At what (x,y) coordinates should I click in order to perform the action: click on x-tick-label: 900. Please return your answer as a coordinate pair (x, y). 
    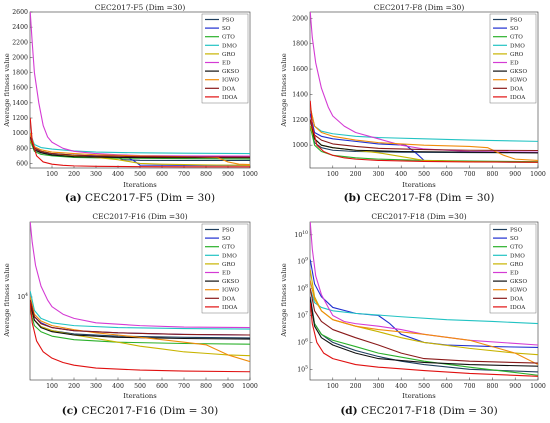
    Looking at the image, I should click on (228, 174).